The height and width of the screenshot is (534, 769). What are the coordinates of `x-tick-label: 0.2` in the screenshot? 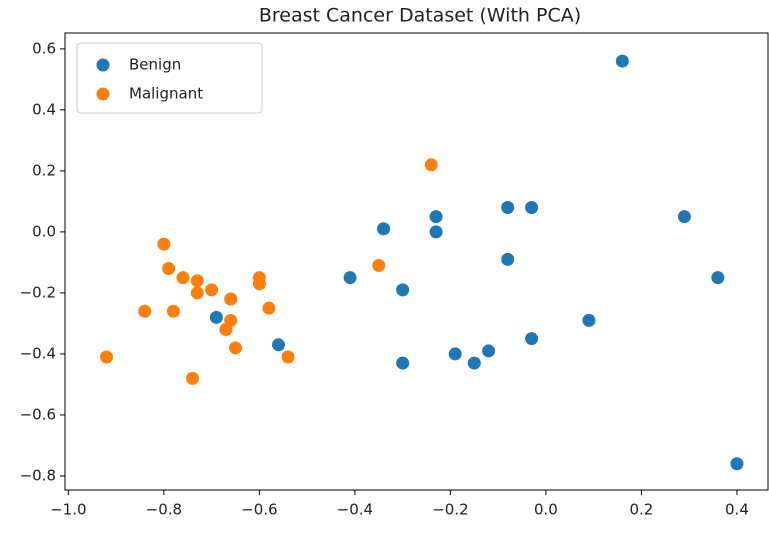 It's located at (642, 510).